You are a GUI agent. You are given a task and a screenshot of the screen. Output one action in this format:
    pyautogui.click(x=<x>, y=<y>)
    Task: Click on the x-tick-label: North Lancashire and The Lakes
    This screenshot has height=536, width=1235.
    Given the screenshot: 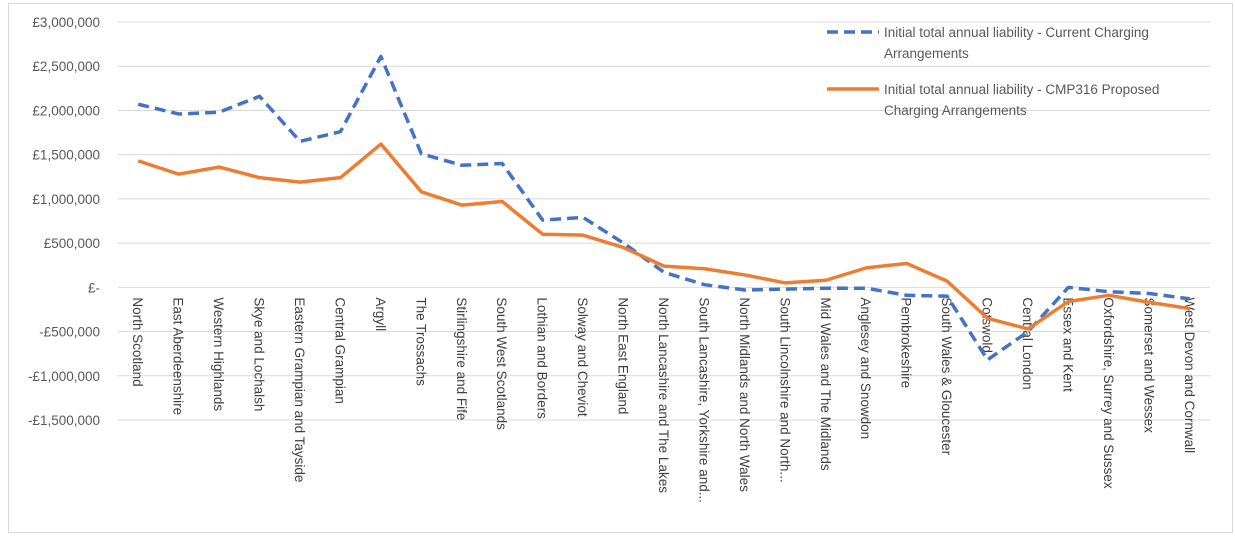 What is the action you would take?
    pyautogui.click(x=663, y=395)
    